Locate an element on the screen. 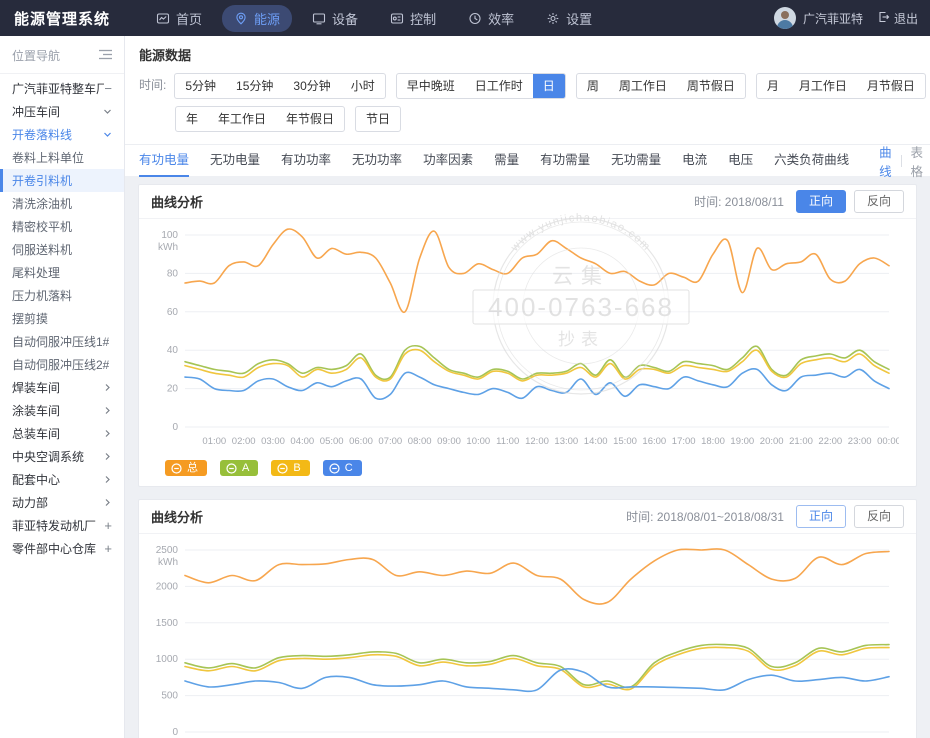 The image size is (930, 738). sidebar-item: 开卷引料机 is located at coordinates (62, 180).